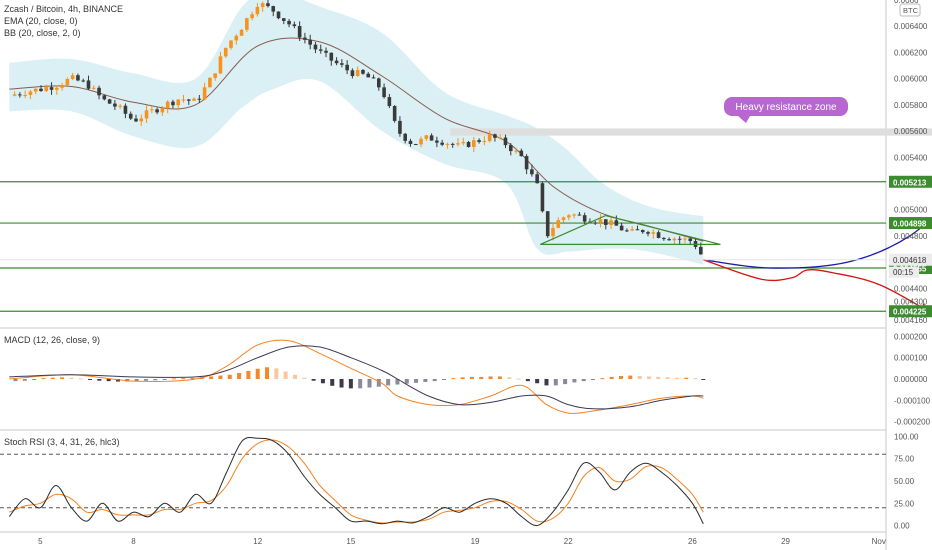 The image size is (932, 550). I want to click on macd-signal-line, so click(356, 377).